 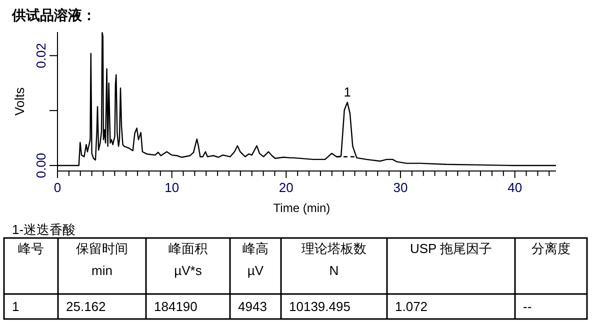 What do you see at coordinates (188, 259) in the screenshot?
I see `category-label: 峰面积 µV*s` at bounding box center [188, 259].